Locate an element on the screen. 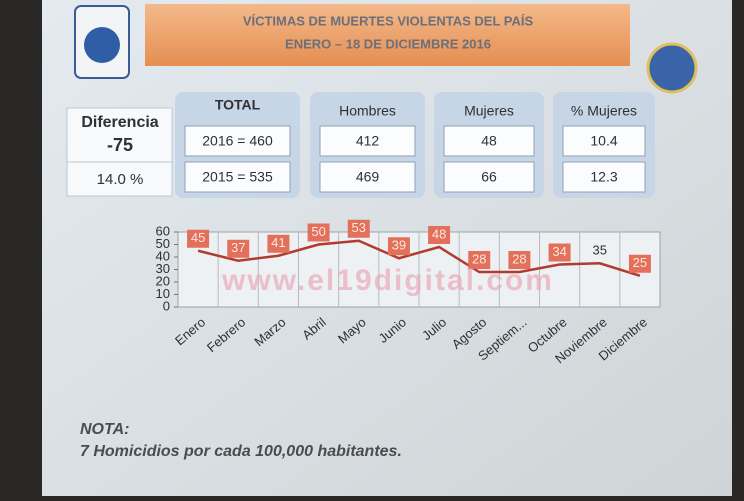 The width and height of the screenshot is (744, 501). y-tick-label: 0 is located at coordinates (166, 305).